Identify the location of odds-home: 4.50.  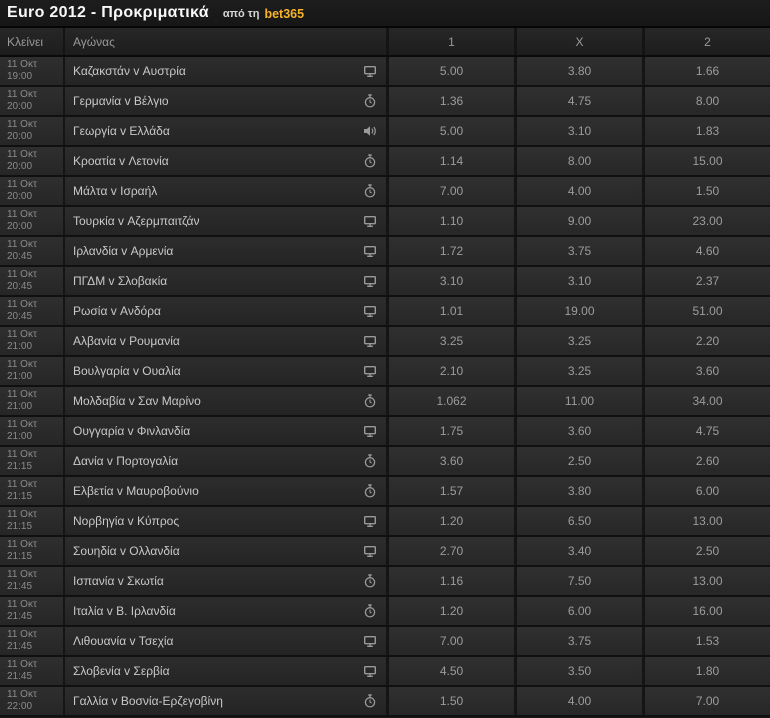
(450, 671).